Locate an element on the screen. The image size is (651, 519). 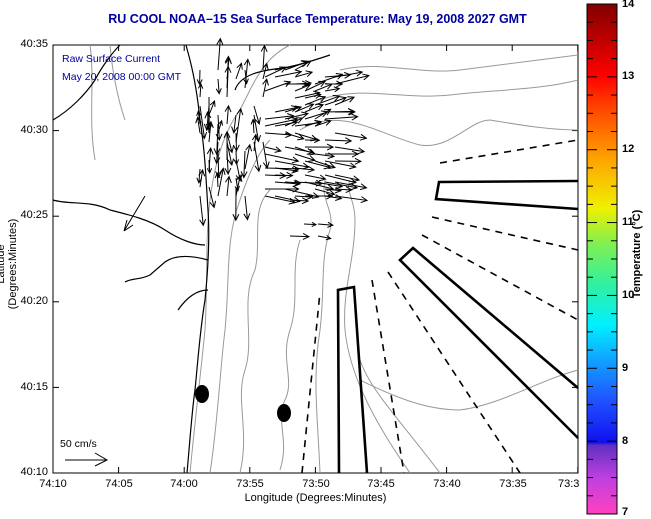
current-vectors is located at coordinates (282, 139).